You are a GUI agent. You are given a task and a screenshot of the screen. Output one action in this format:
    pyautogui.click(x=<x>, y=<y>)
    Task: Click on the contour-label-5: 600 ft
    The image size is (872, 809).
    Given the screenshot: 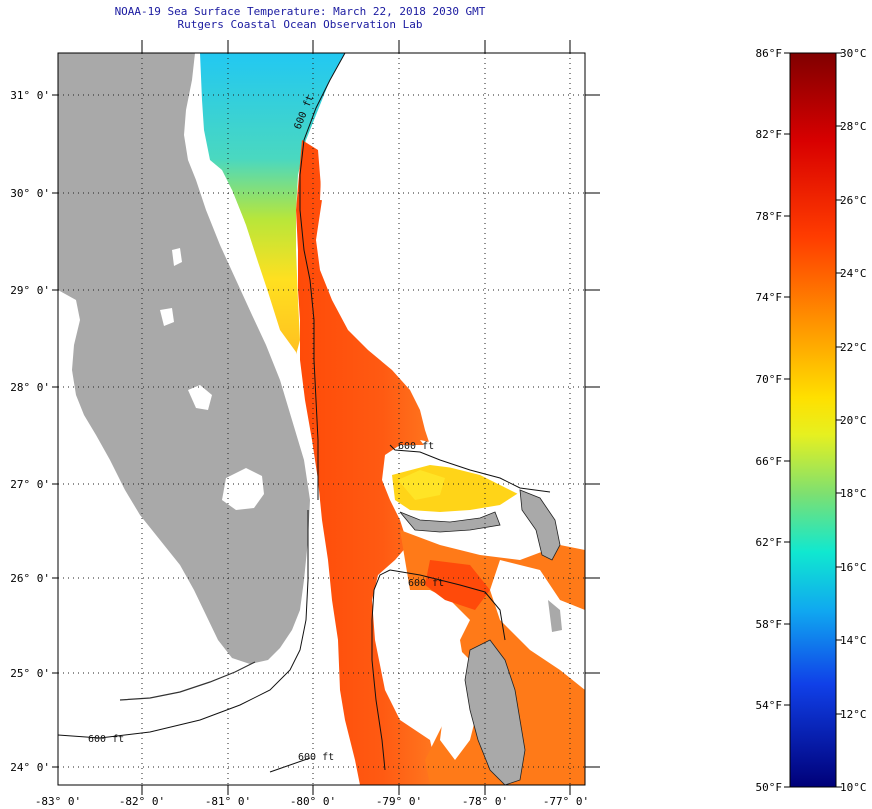 What is the action you would take?
    pyautogui.click(x=316, y=757)
    